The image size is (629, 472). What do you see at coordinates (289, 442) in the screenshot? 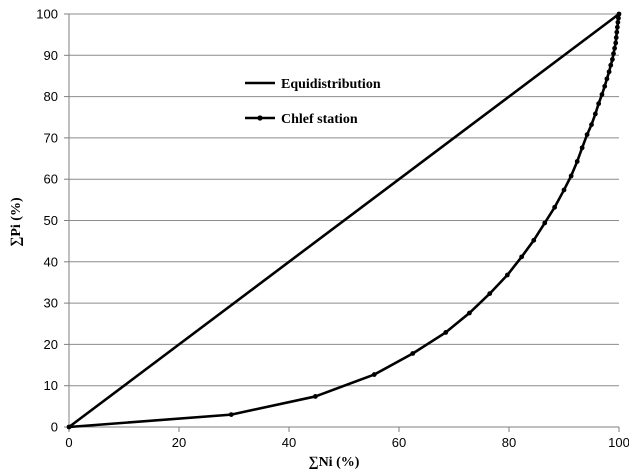
I see `x-tick-label-40: 40` at bounding box center [289, 442].